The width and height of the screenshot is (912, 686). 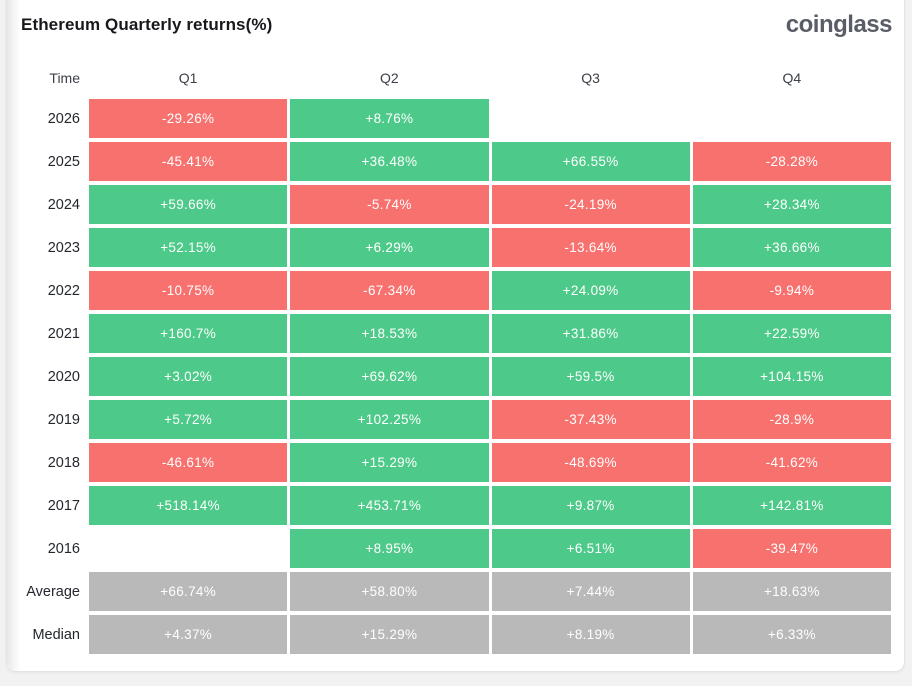 I want to click on cell-2020-q3: +59.5%, so click(x=590, y=376).